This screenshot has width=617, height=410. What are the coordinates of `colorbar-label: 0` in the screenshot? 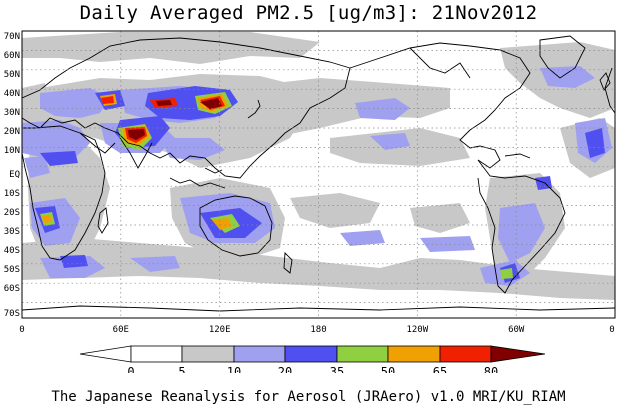 It's located at (130, 369).